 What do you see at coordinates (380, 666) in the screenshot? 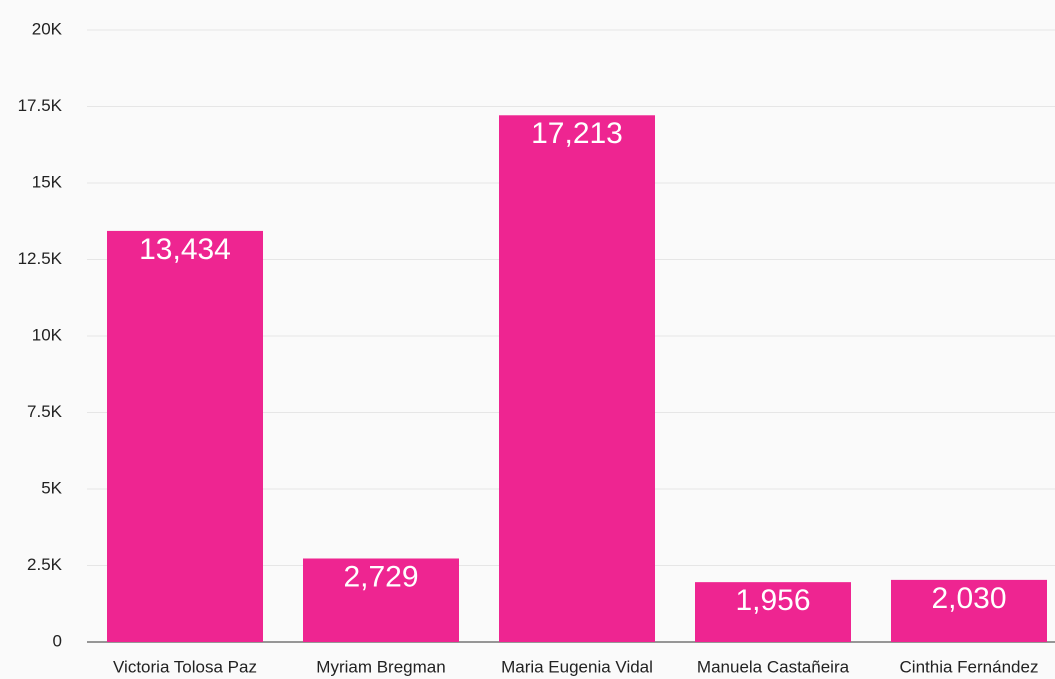
I see `x-tick-label: Myriam Bregman` at bounding box center [380, 666].